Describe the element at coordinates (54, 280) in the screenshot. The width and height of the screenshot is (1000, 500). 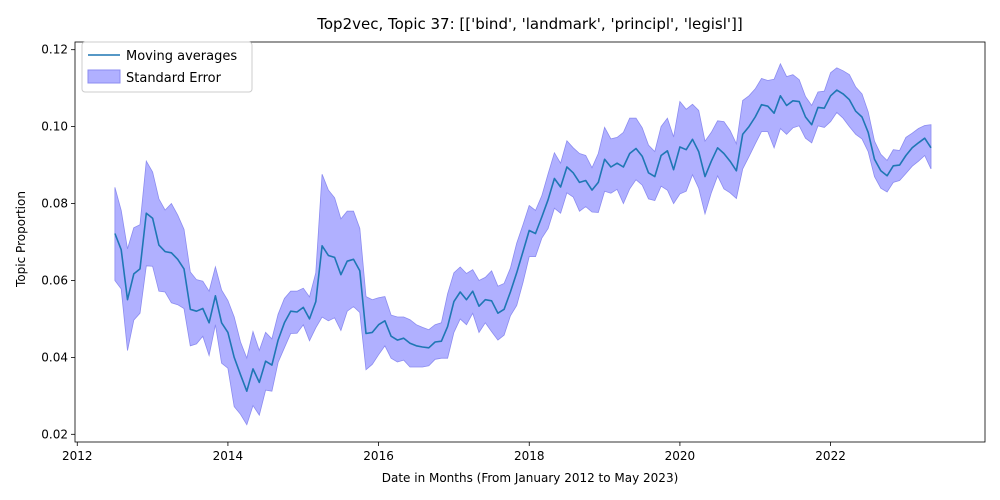
I see `y-tick-label: 0.06` at that location.